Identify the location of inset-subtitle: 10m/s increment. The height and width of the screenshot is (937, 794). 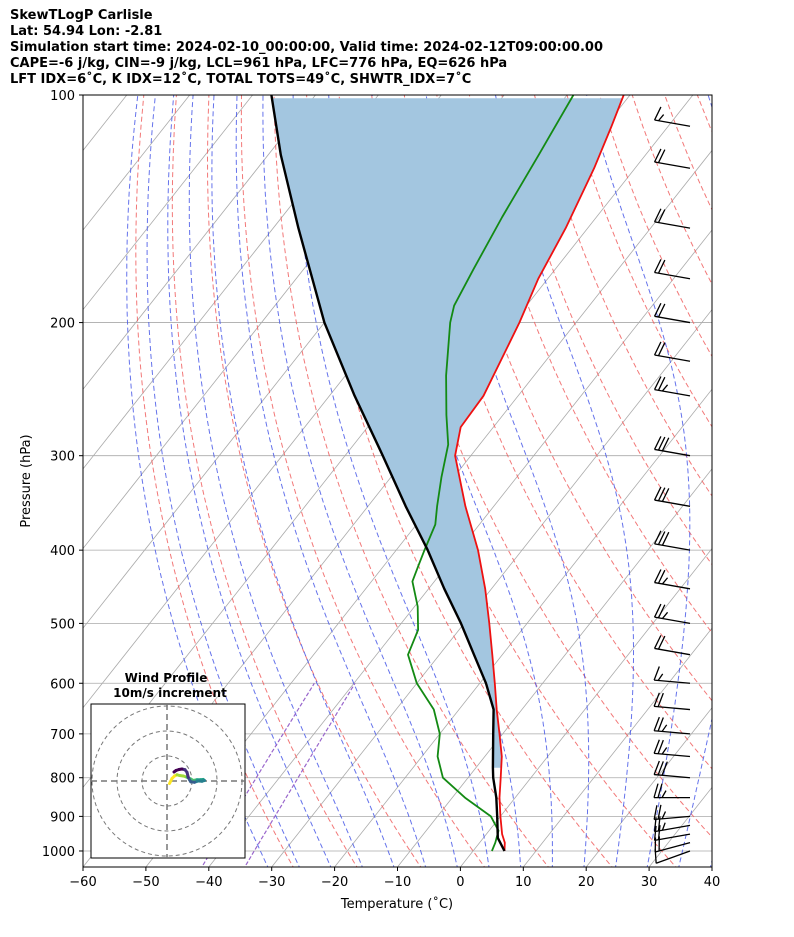
(170, 693).